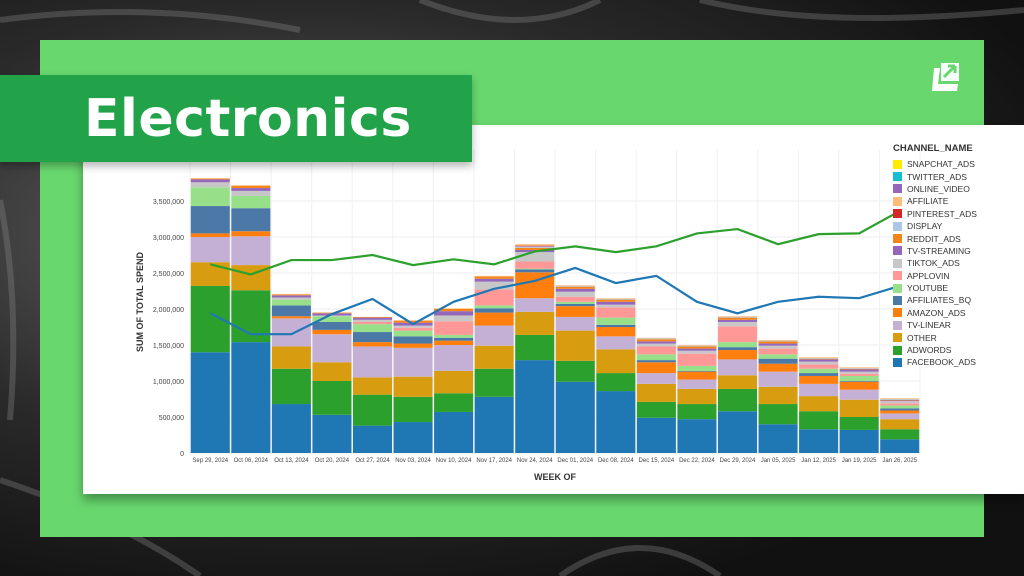 This screenshot has height=576, width=1024. Describe the element at coordinates (946, 82) in the screenshot. I see `brand-arrow-logo-icon` at that location.